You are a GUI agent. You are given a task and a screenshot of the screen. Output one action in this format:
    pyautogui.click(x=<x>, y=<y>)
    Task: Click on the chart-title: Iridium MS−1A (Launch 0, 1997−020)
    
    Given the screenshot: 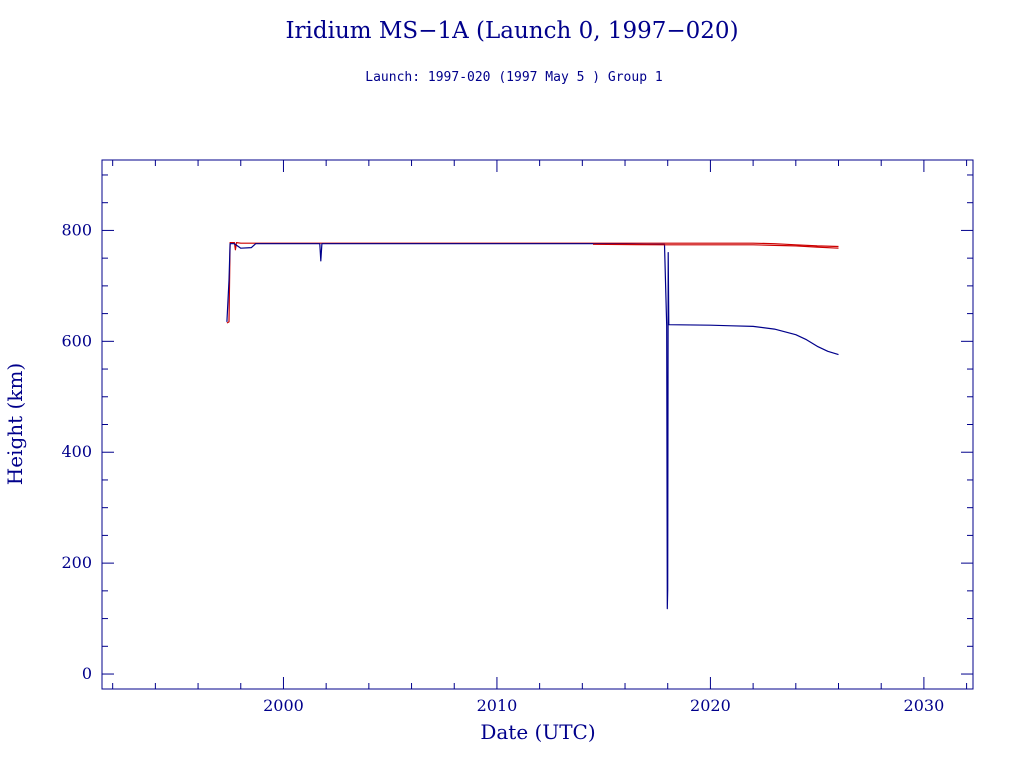 What is the action you would take?
    pyautogui.click(x=511, y=31)
    